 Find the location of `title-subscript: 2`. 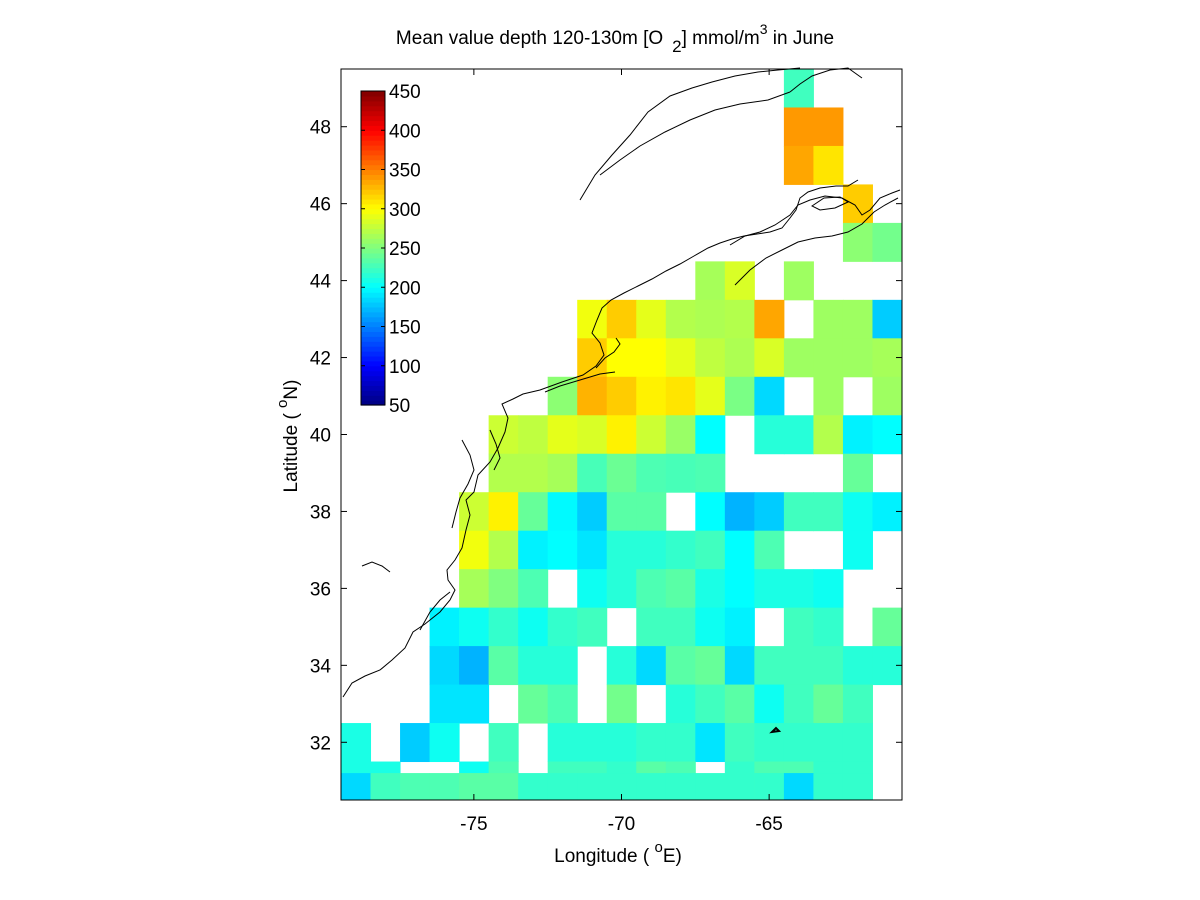

title-subscript: 2 is located at coordinates (676, 46).